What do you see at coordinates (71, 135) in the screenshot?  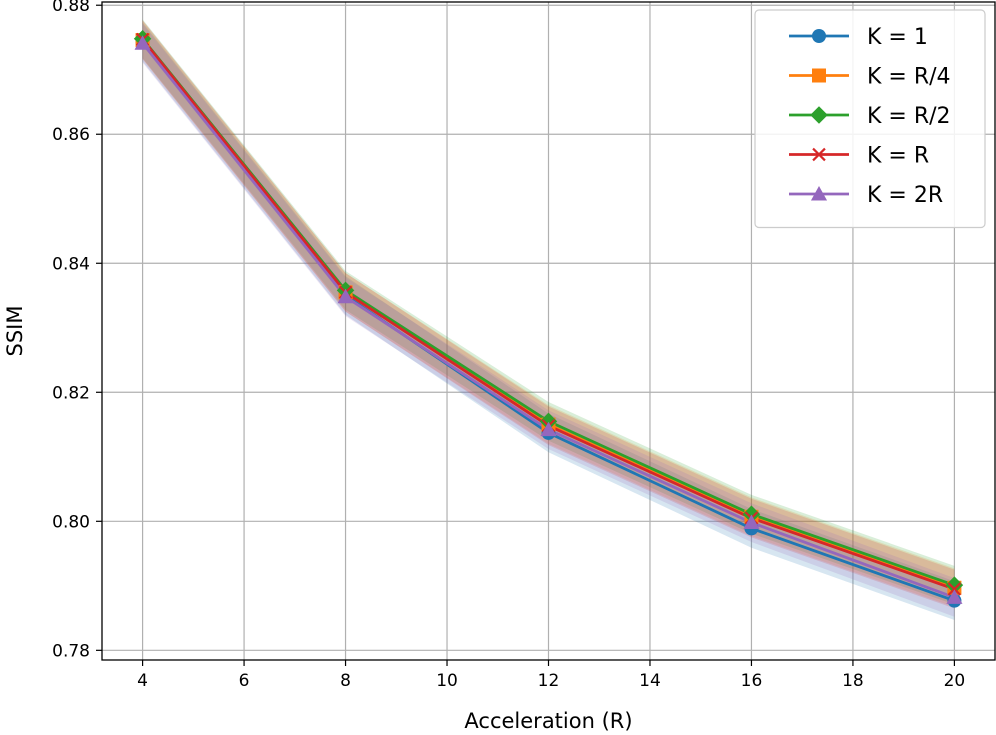 I see `y-tick-label: 0.86` at bounding box center [71, 135].